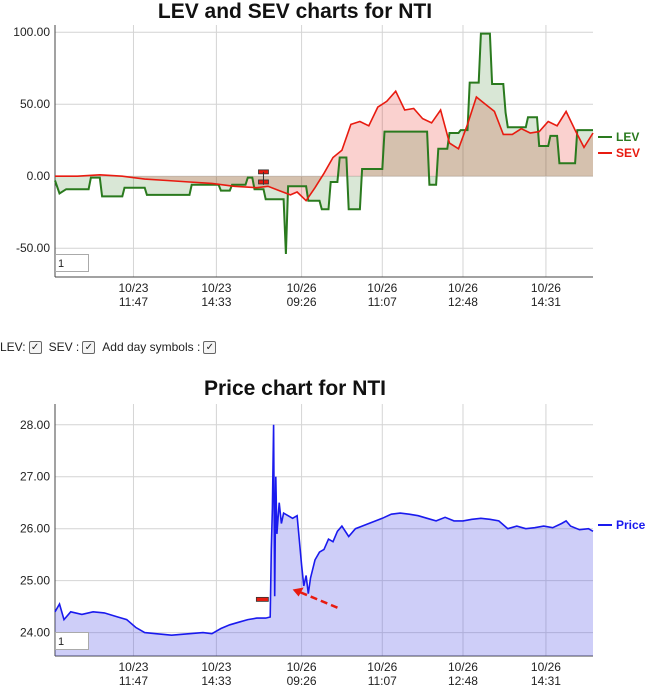 This screenshot has width=668, height=695. What do you see at coordinates (298, 592) in the screenshot?
I see `annotation-arrow-head` at bounding box center [298, 592].